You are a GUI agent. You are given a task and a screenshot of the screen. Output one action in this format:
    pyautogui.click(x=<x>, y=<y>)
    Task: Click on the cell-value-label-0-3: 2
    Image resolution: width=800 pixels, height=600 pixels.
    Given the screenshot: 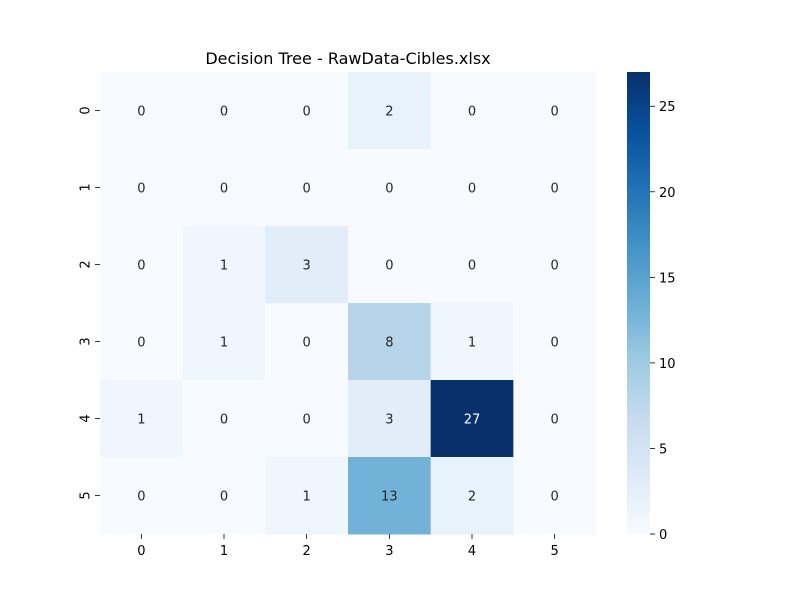 What is the action you would take?
    pyautogui.click(x=389, y=112)
    